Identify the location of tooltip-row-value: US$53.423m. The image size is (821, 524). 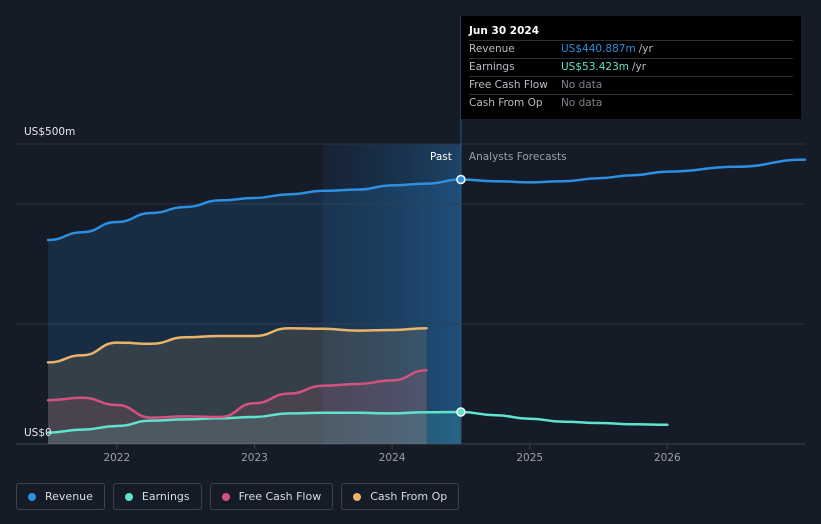
(595, 67).